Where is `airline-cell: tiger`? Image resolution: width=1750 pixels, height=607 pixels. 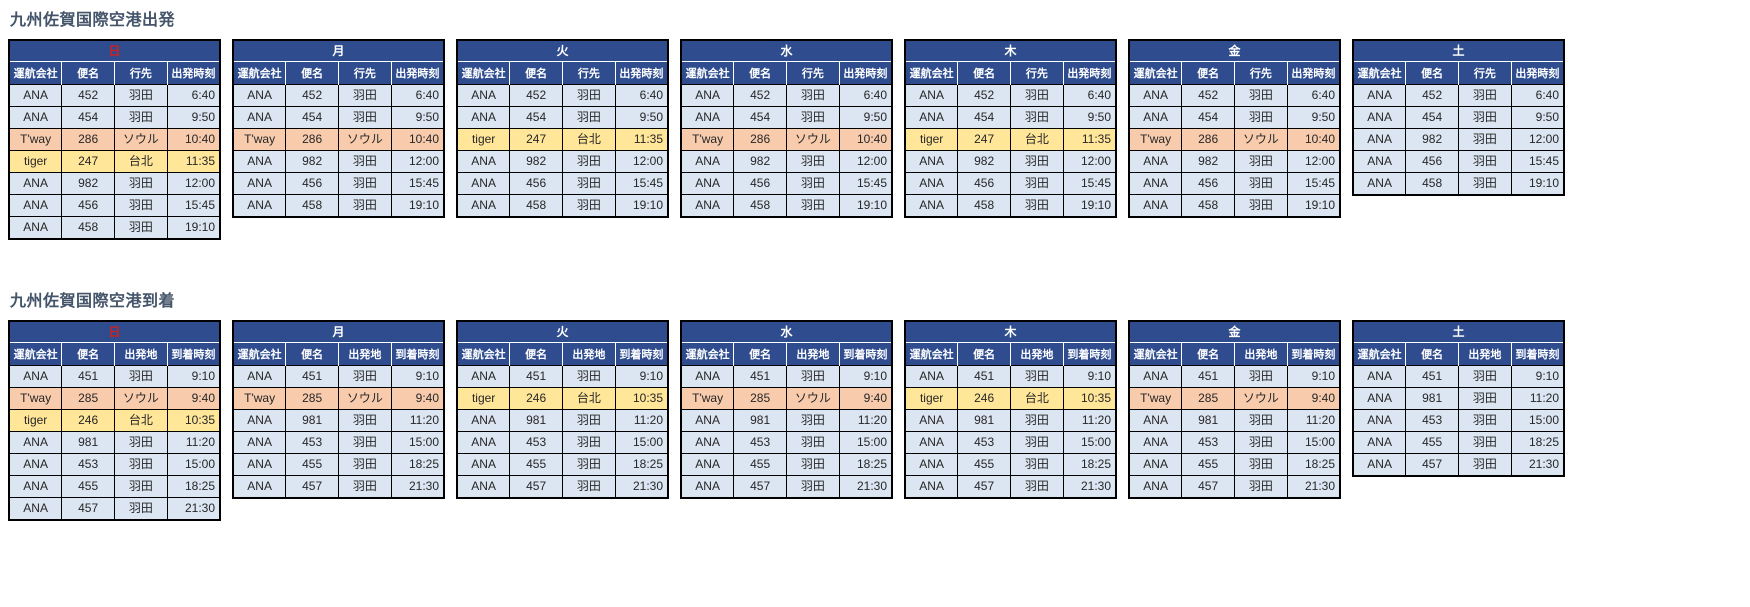
airline-cell: tiger is located at coordinates (35, 420).